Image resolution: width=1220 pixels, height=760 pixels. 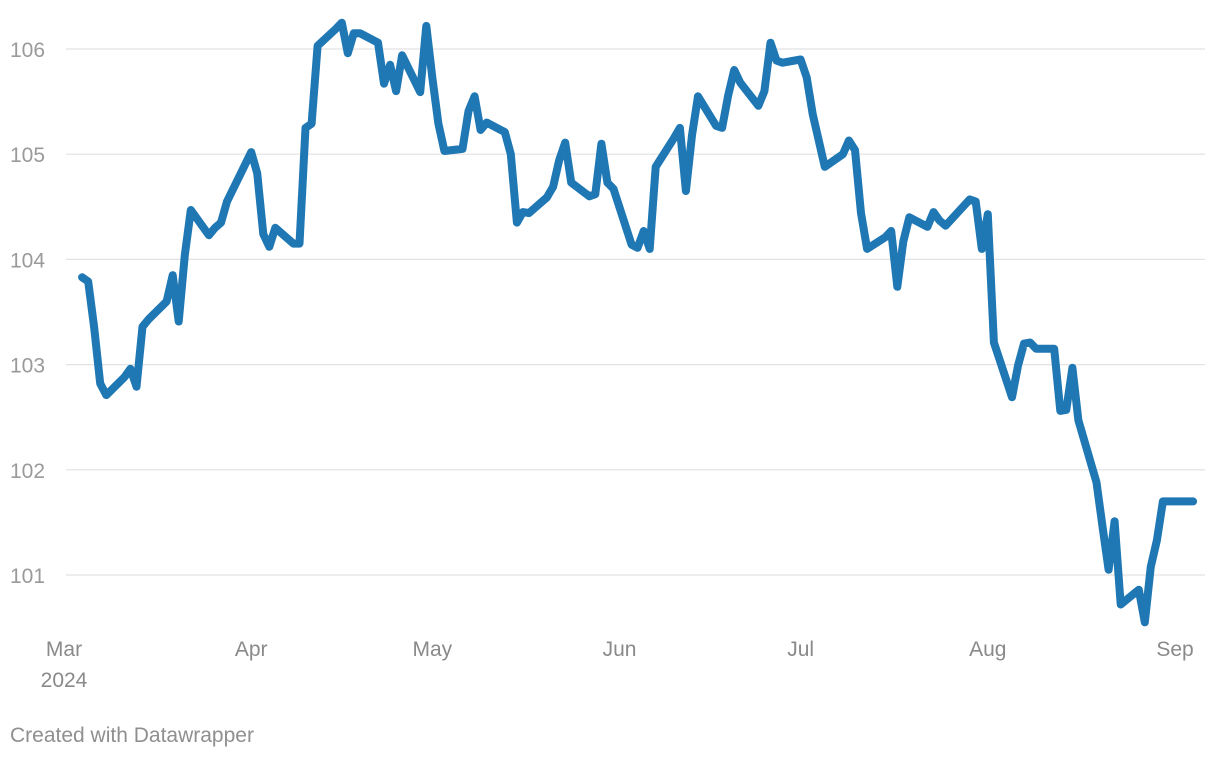 What do you see at coordinates (132, 735) in the screenshot?
I see `credit-text: Created with Datawrapper` at bounding box center [132, 735].